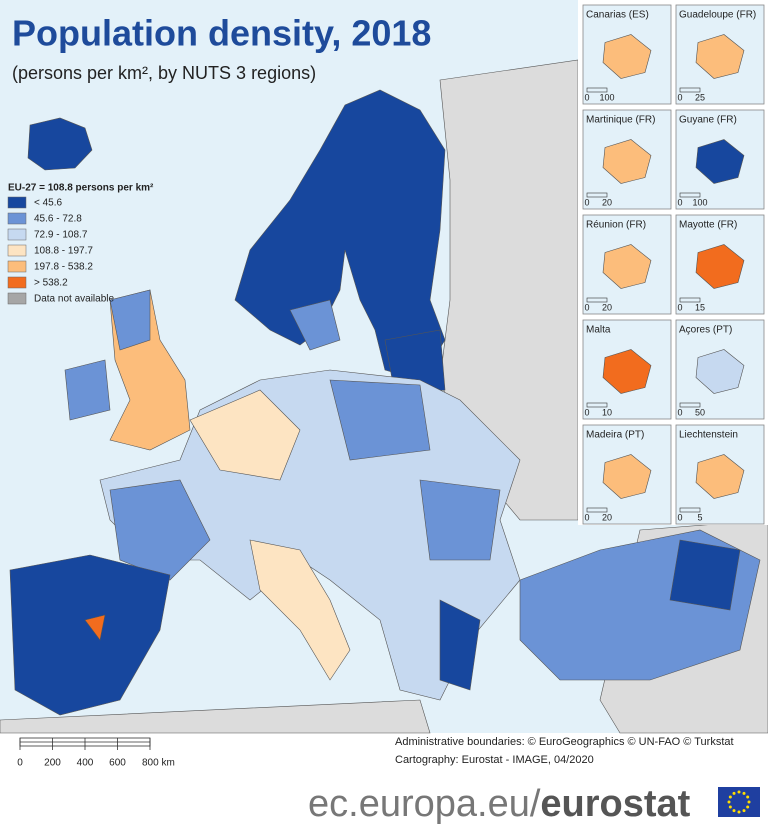 This screenshot has height=833, width=768. What do you see at coordinates (85, 763) in the screenshot?
I see `scale-label: 400` at bounding box center [85, 763].